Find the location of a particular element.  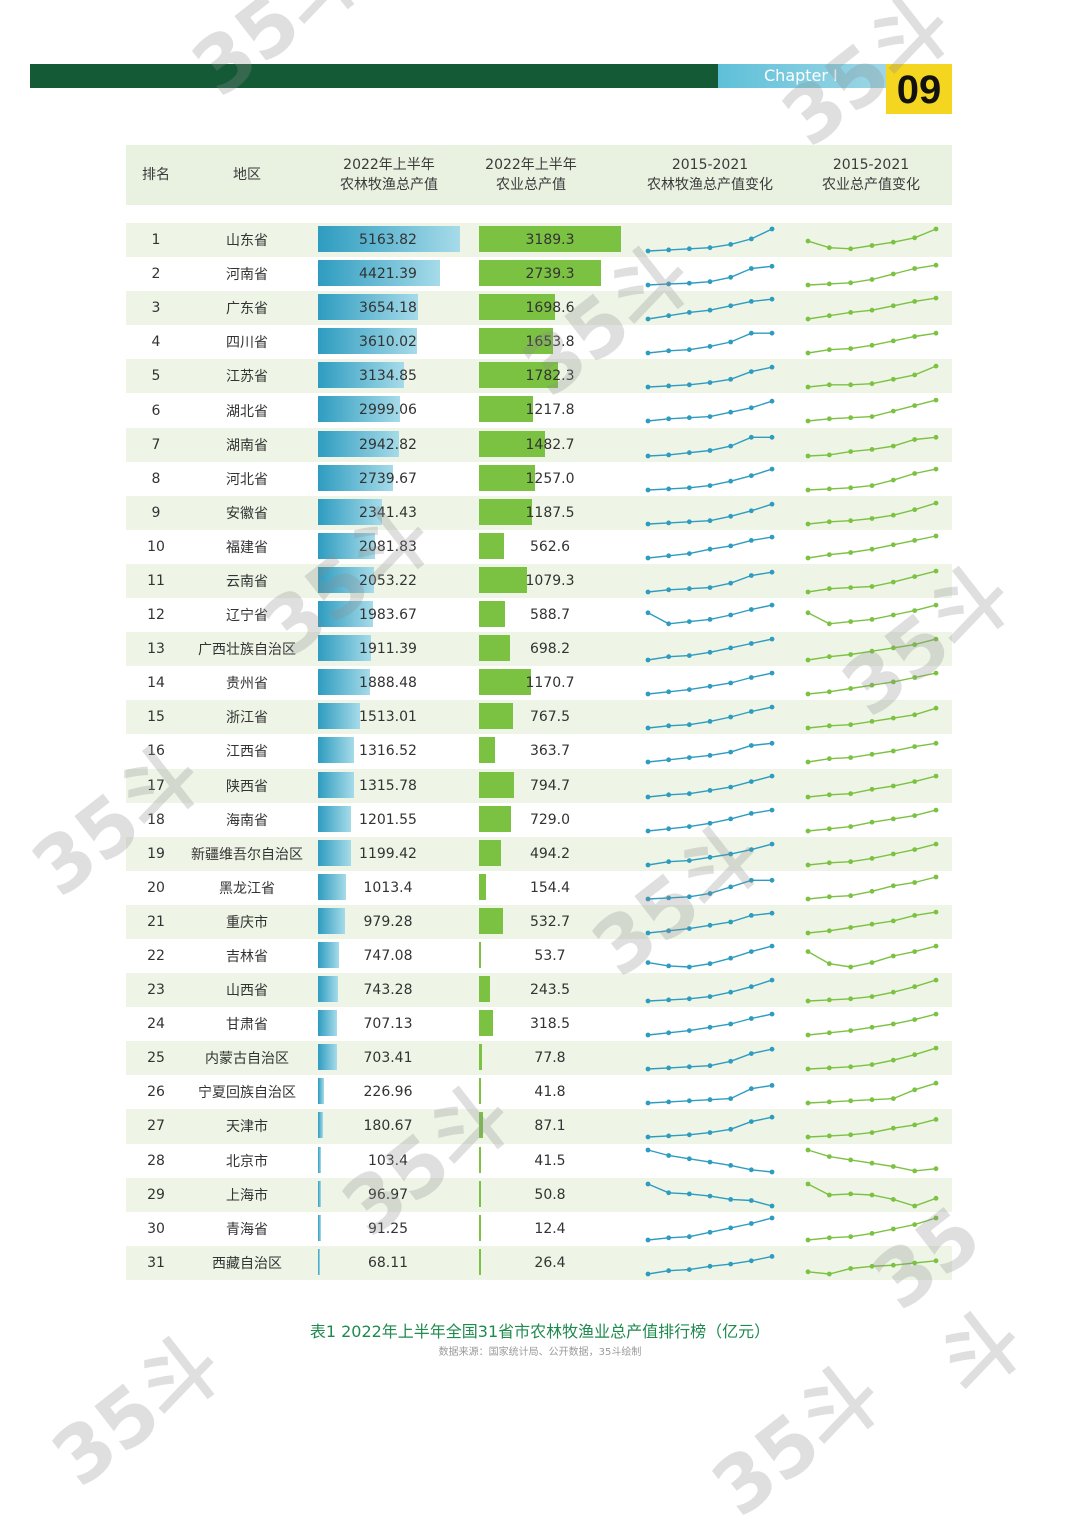

total-value: 1199.42 is located at coordinates (388, 853).